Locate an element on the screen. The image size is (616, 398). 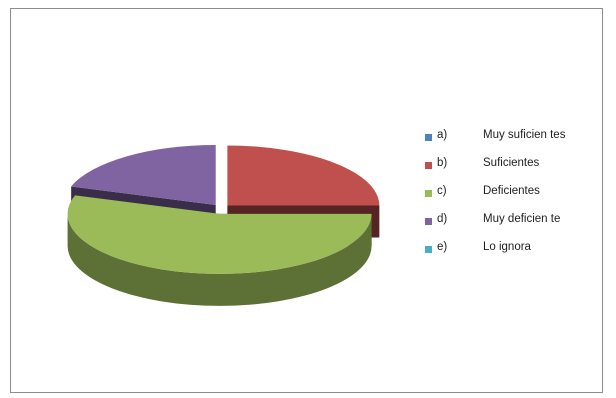
legend-label: Lo ignora is located at coordinates (507, 247).